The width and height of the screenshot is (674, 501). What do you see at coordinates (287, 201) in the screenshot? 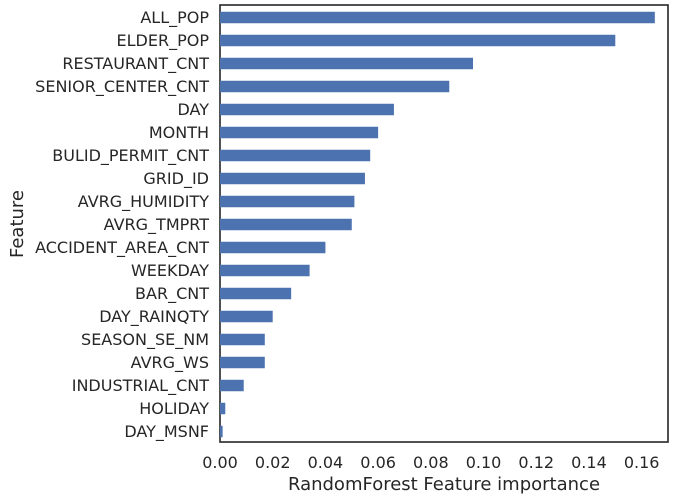
I see `bar-avrg-humidity` at bounding box center [287, 201].